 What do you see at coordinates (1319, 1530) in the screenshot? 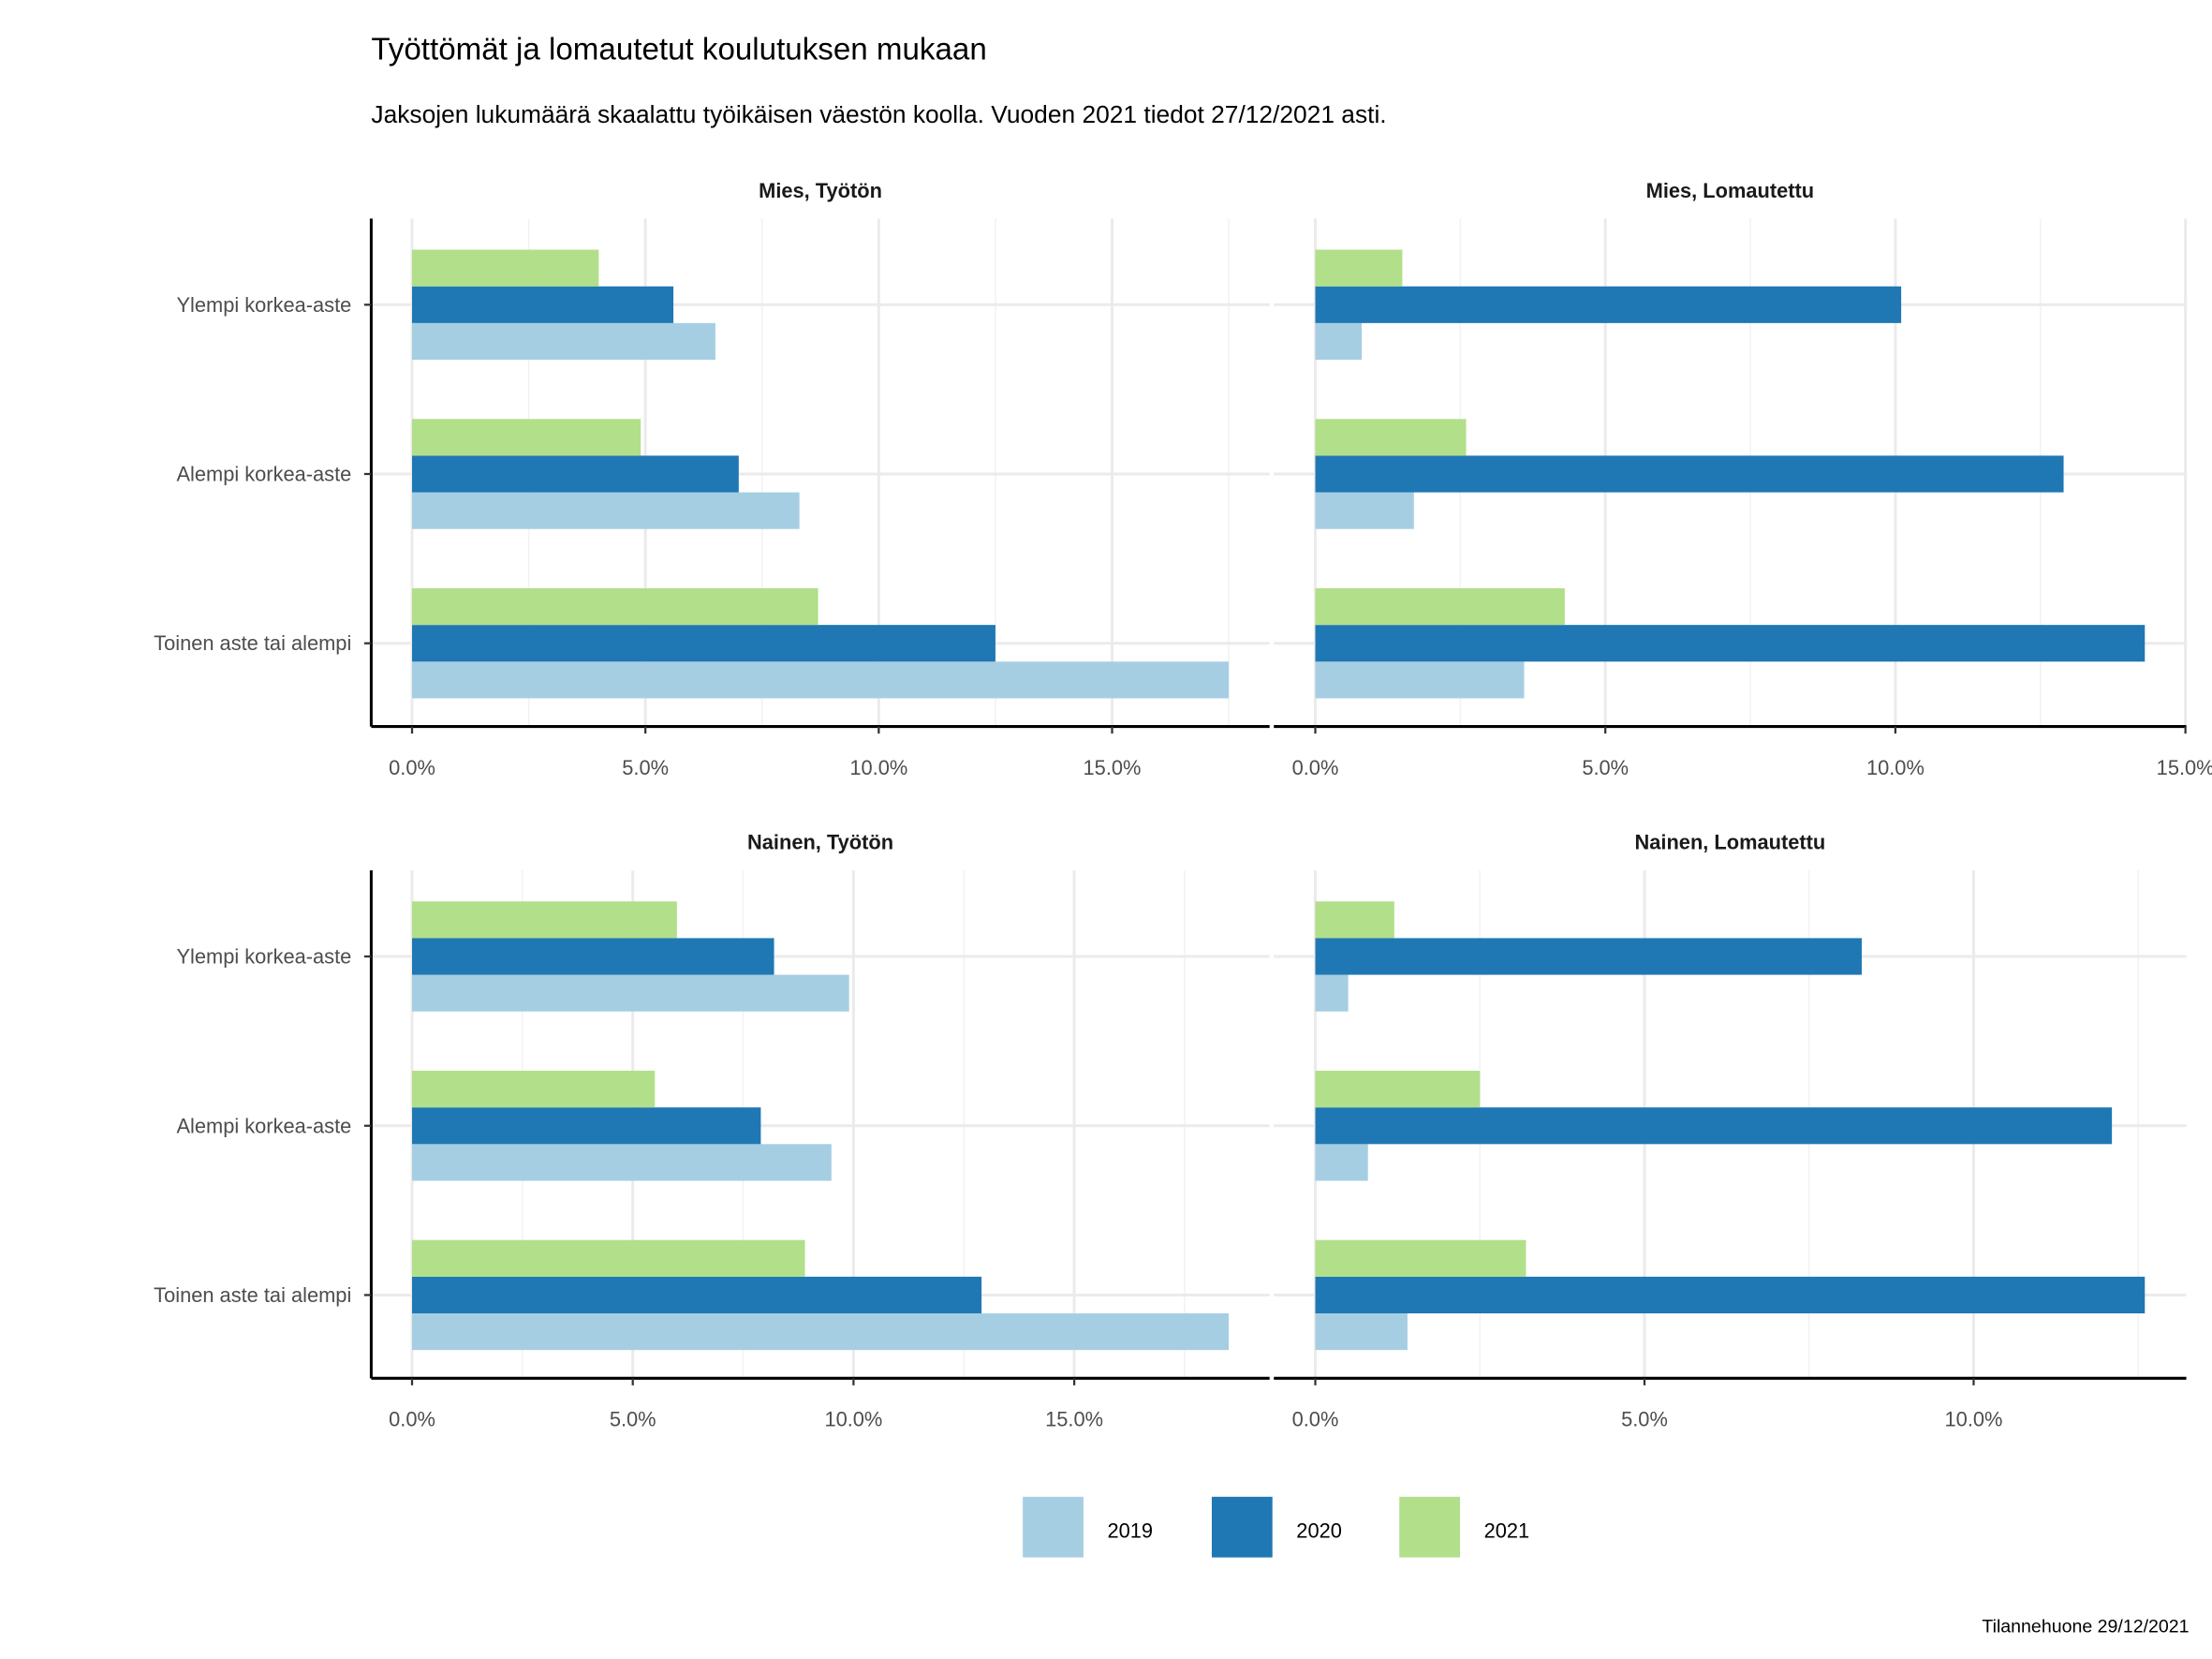
I see `legend-label: 2020` at bounding box center [1319, 1530].